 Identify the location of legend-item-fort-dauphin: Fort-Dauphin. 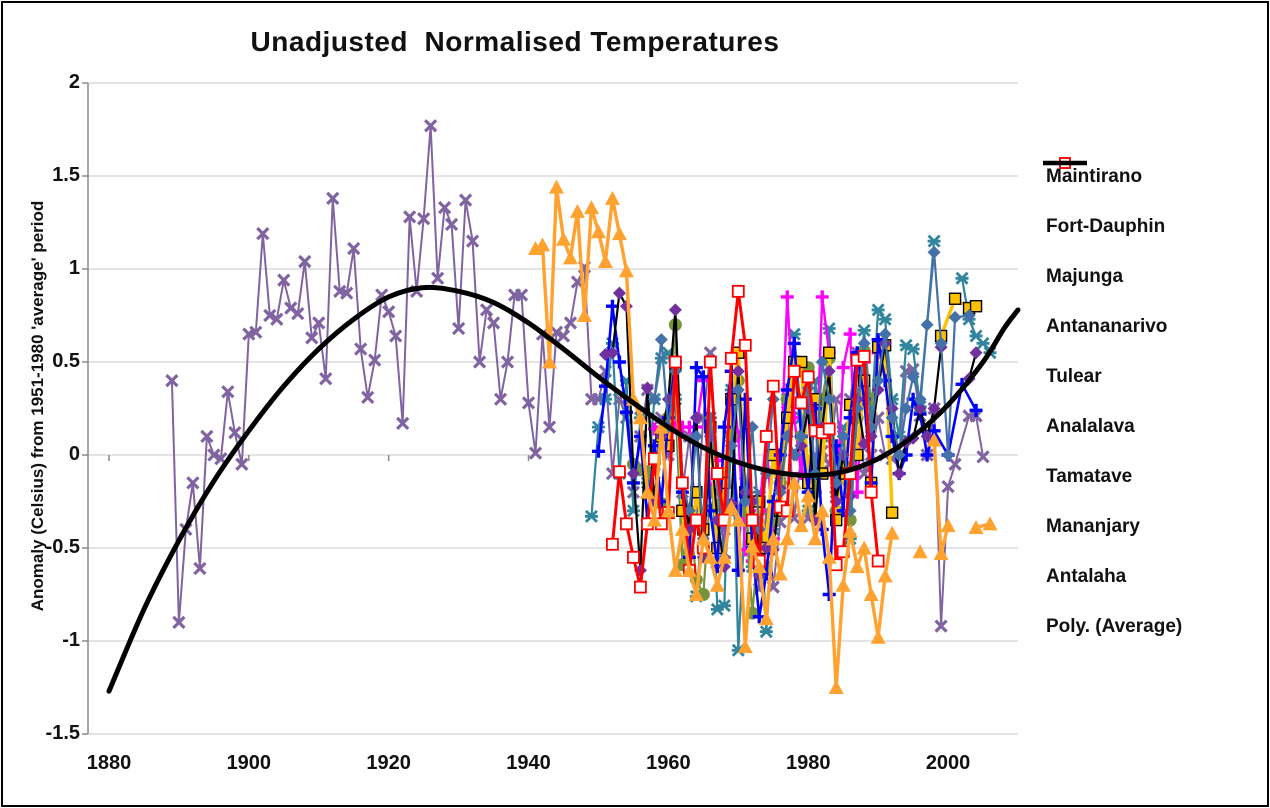
(1112, 204).